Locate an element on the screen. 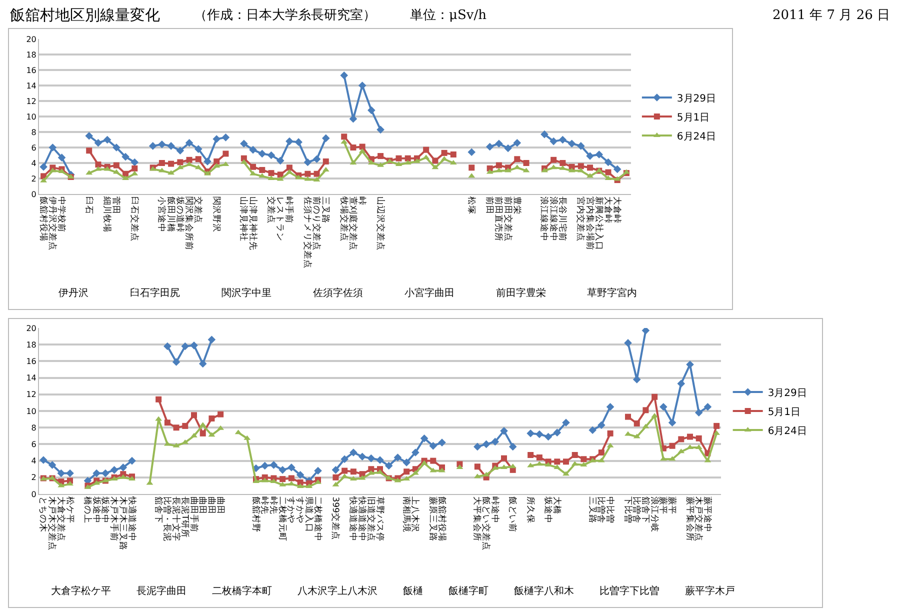 Image resolution: width=900 pixels, height=614 pixels. x-tick-label: 伊丹沢交差点 is located at coordinates (52, 223).